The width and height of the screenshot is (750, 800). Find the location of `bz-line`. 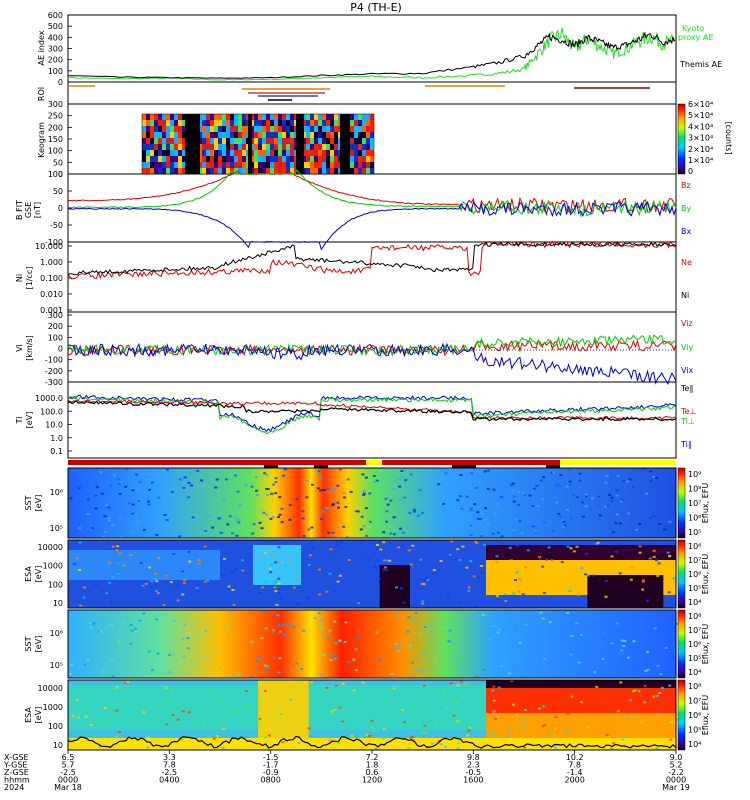

bz-line is located at coordinates (372, 192).